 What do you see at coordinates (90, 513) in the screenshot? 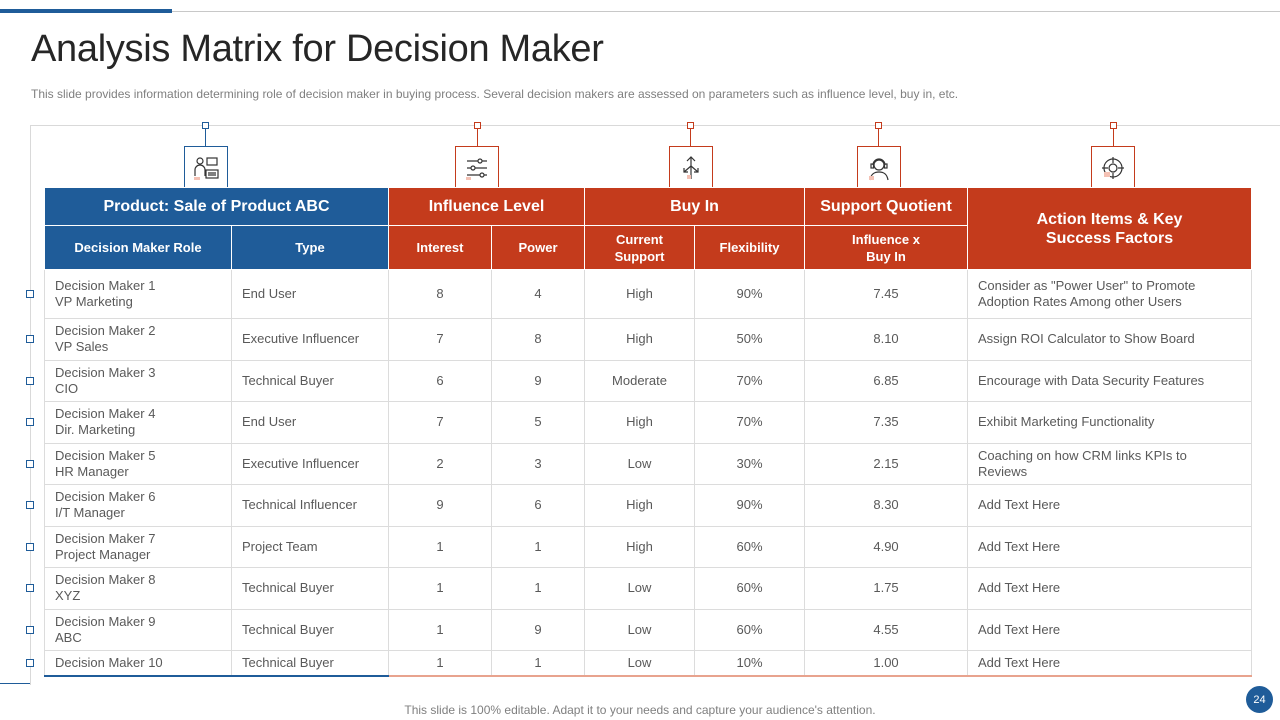
I see `decision-maker-title: I/T Manager` at bounding box center [90, 513].